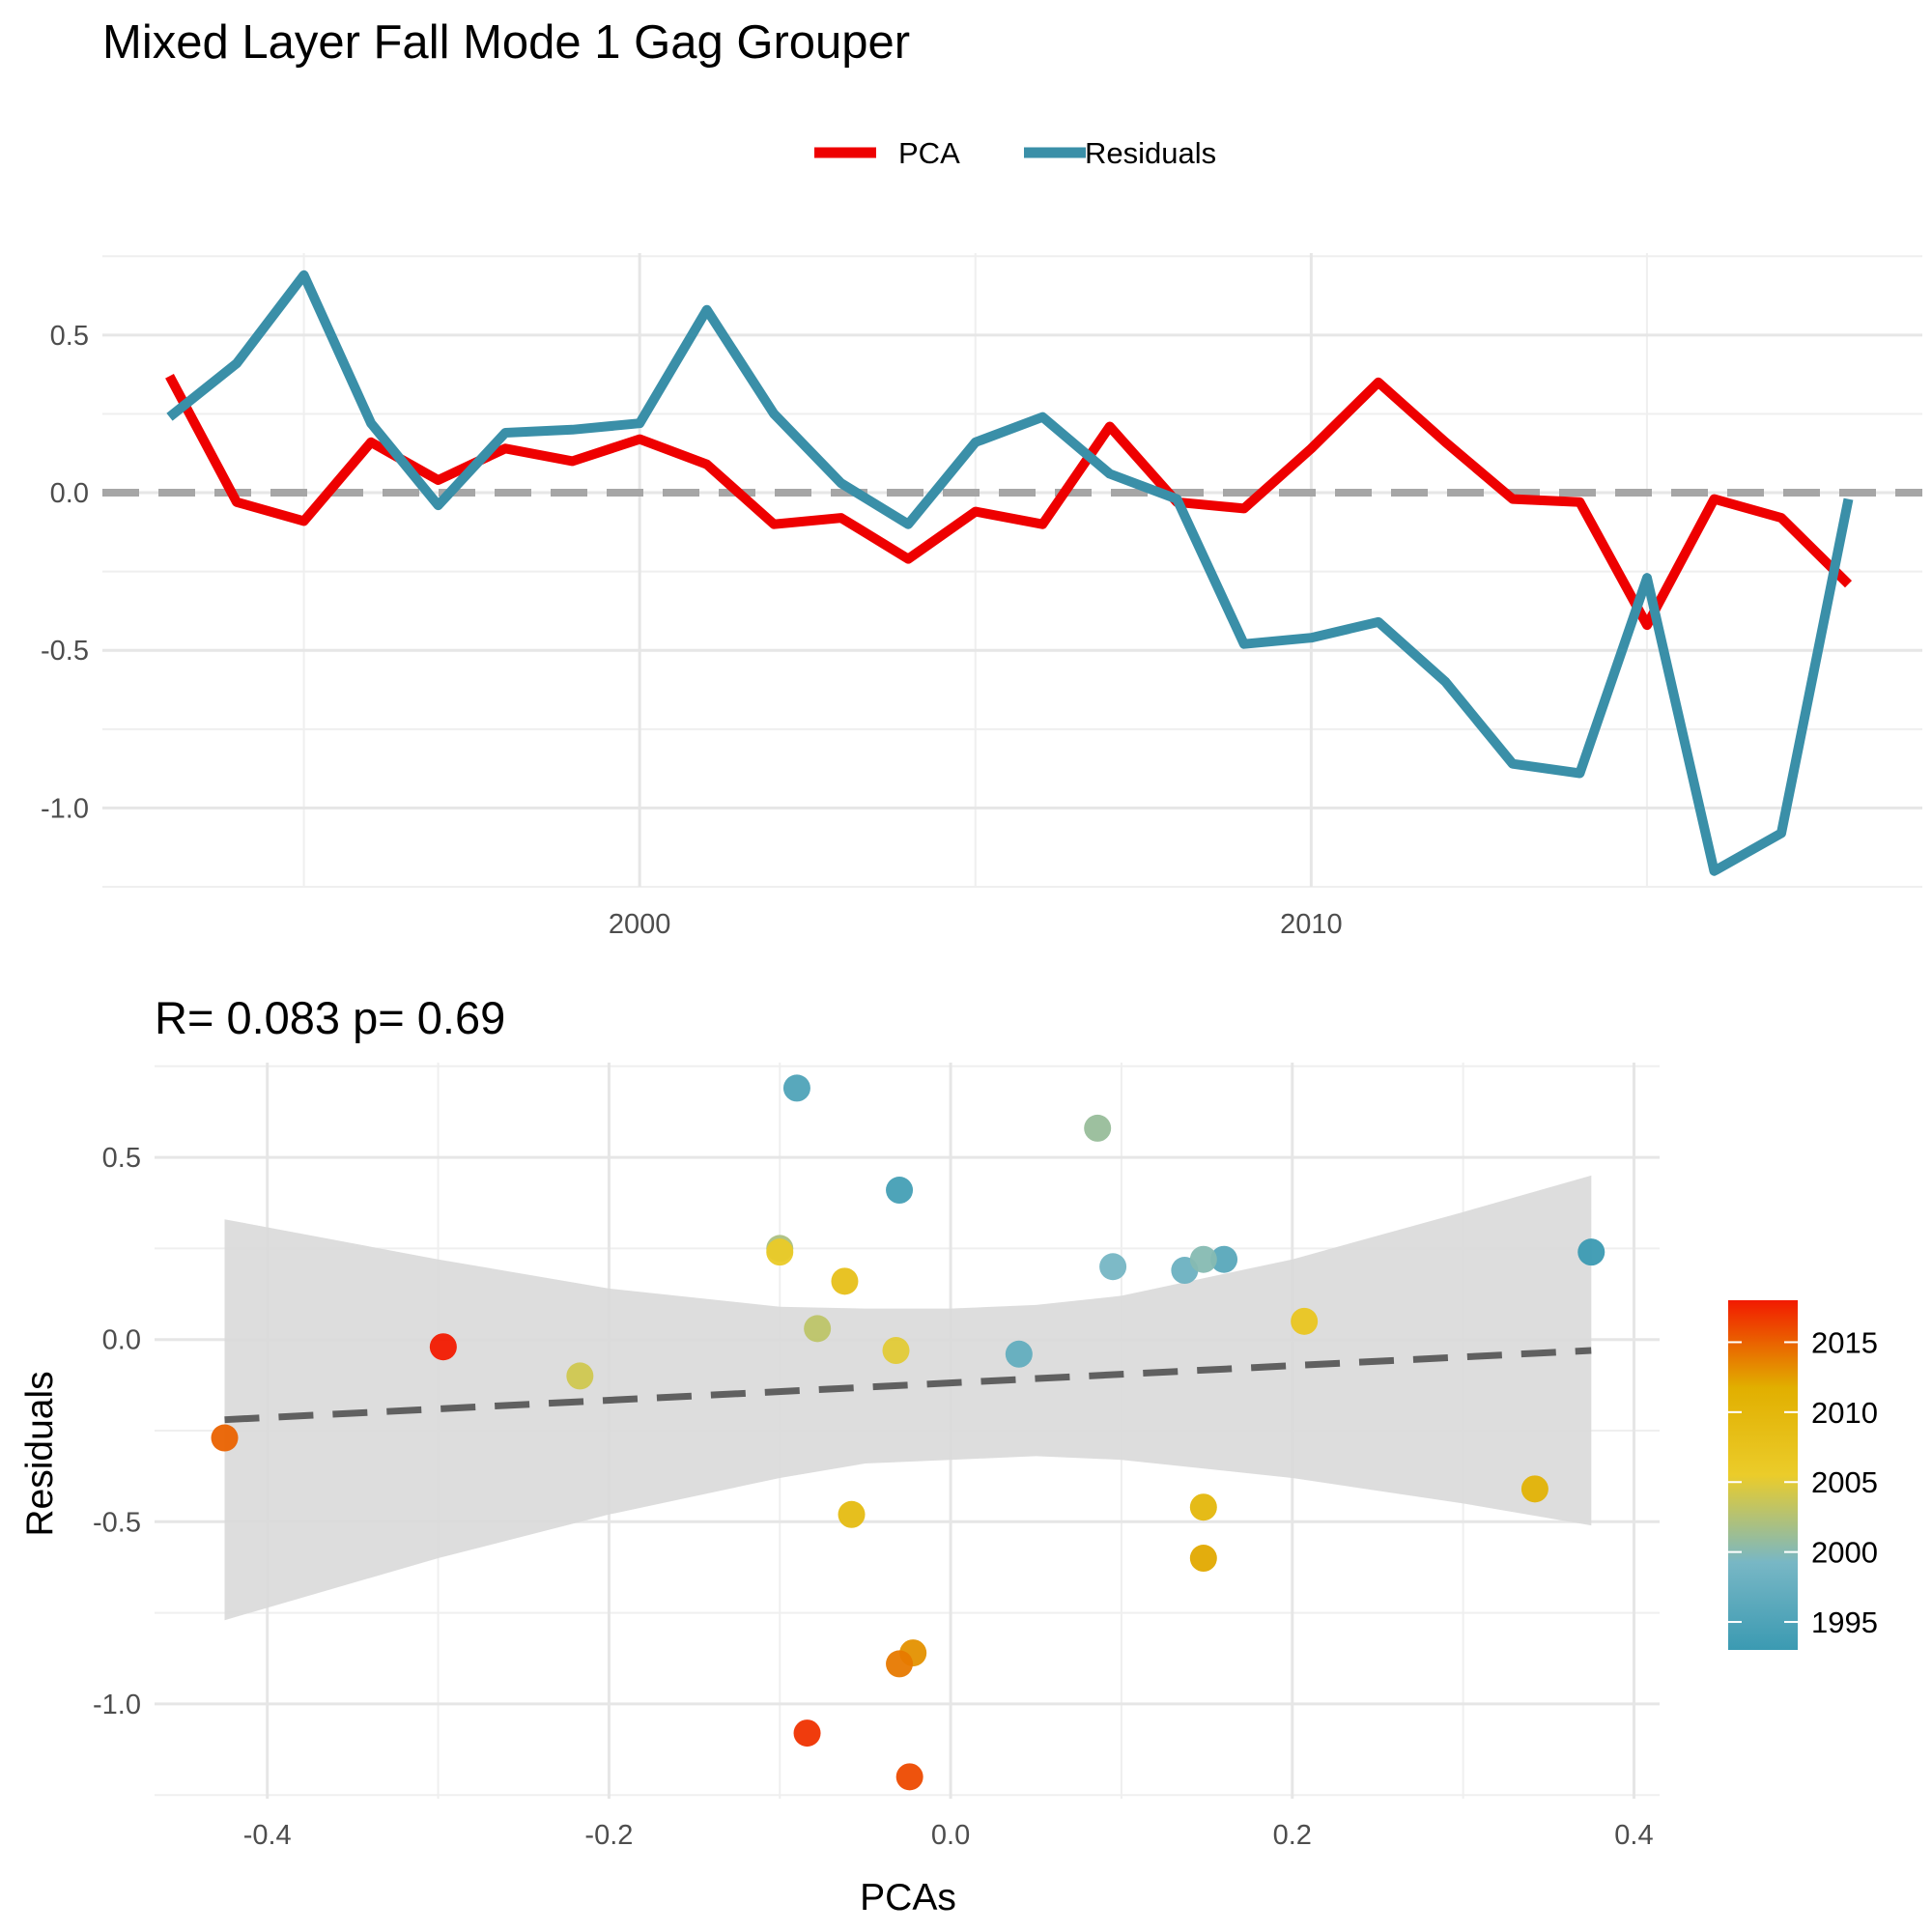 The height and width of the screenshot is (1932, 1932). I want to click on x-tick-label: -0.4, so click(267, 1835).